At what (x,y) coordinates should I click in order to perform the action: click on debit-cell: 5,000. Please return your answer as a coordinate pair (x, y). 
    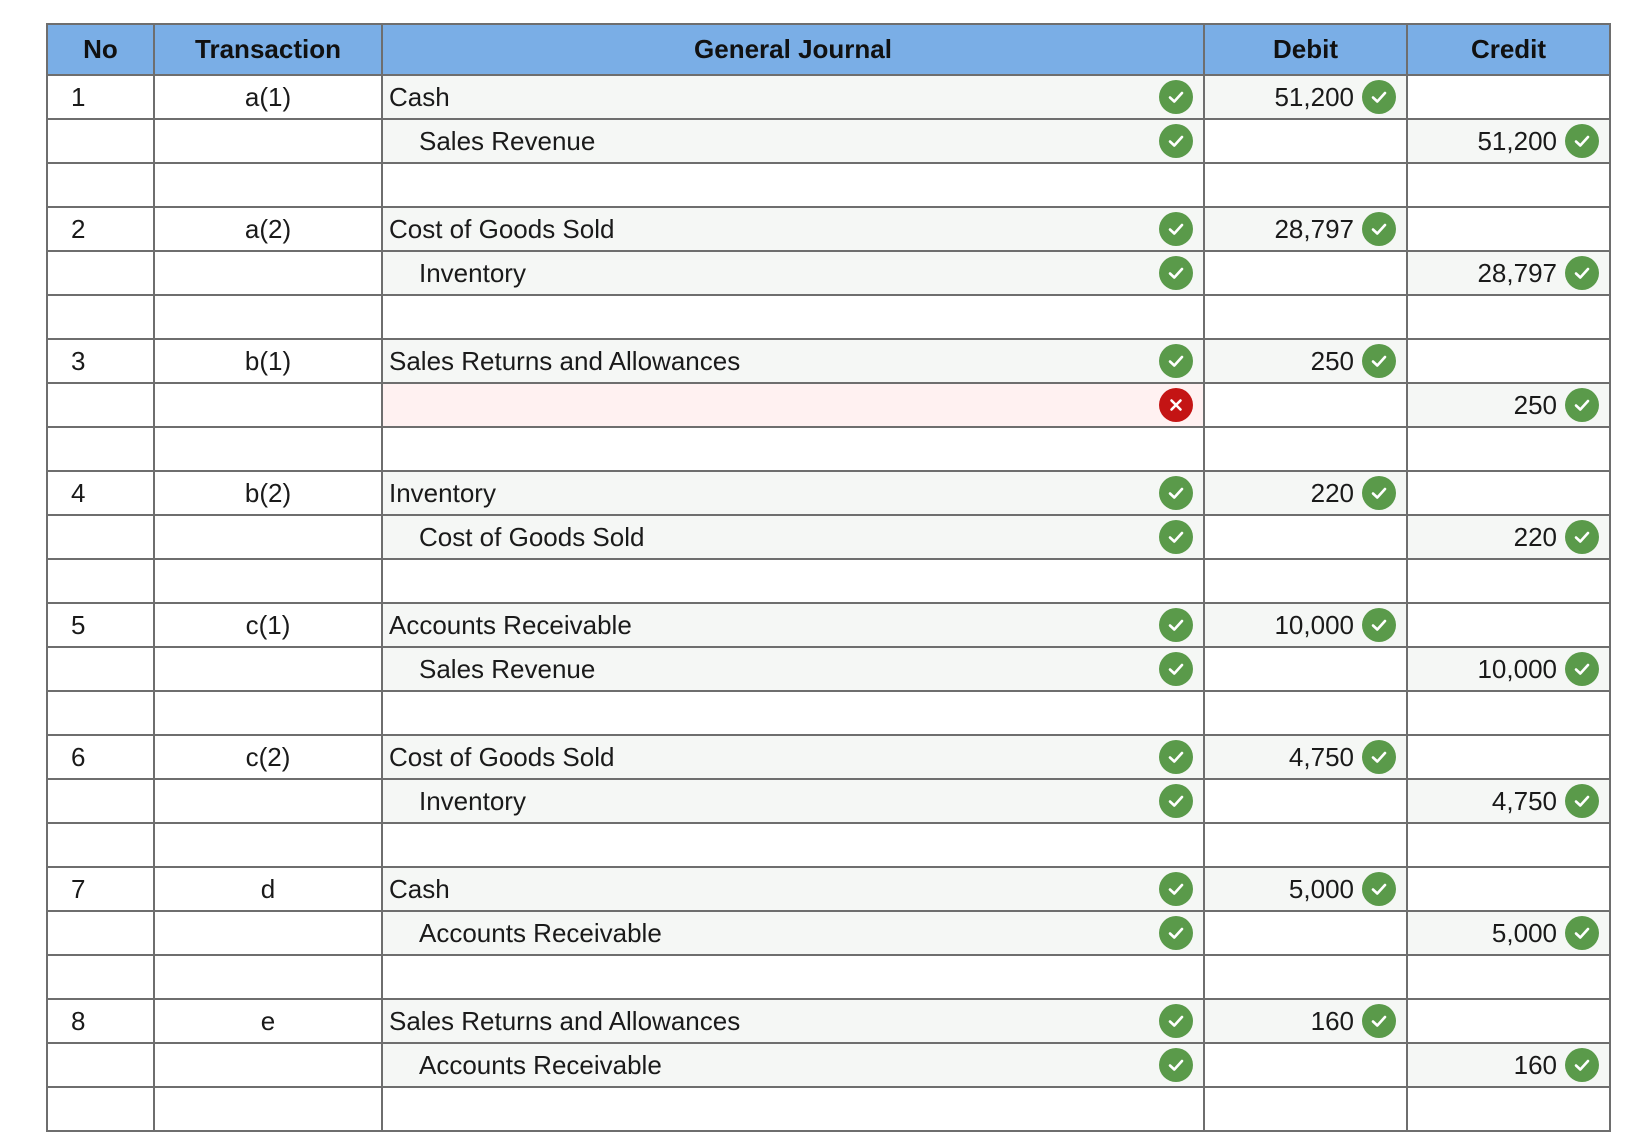
    Looking at the image, I should click on (1305, 889).